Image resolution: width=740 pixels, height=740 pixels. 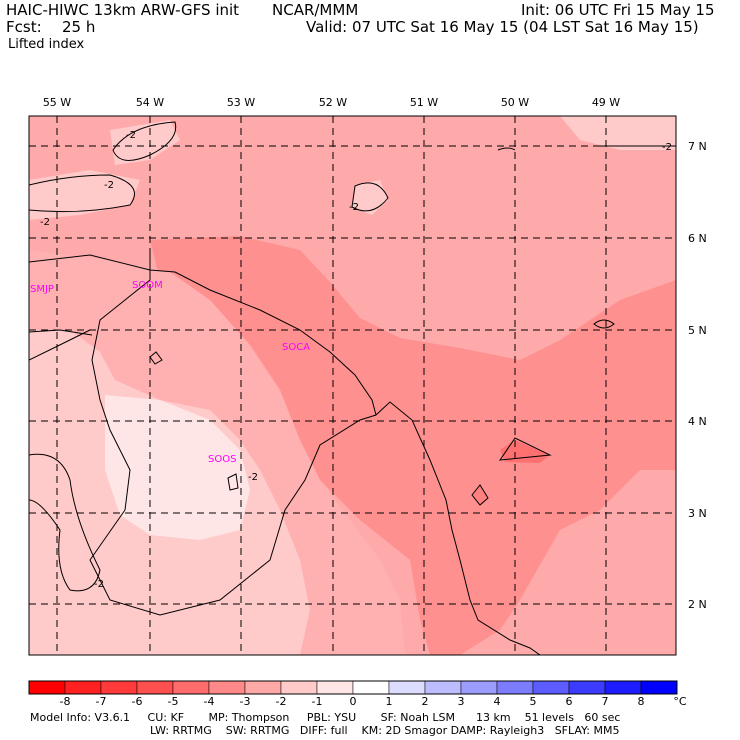 I want to click on colorbar-tick-label: 6, so click(x=569, y=701).